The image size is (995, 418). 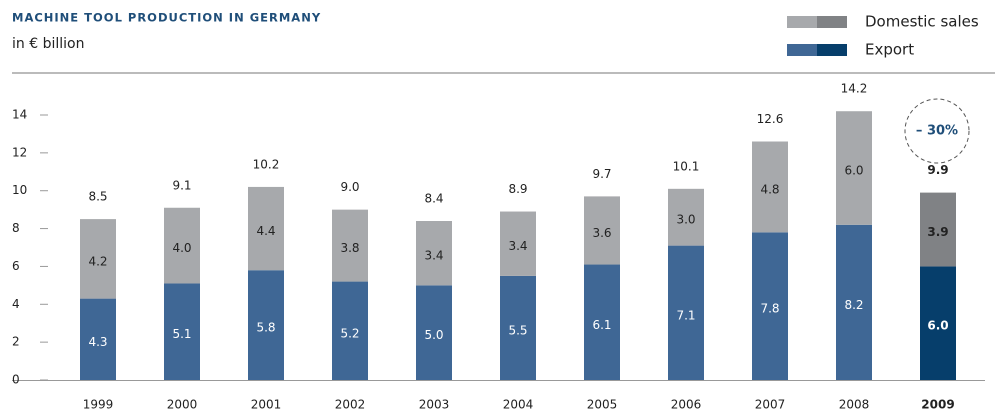 I want to click on bar-label: 5.0, so click(x=433, y=335).